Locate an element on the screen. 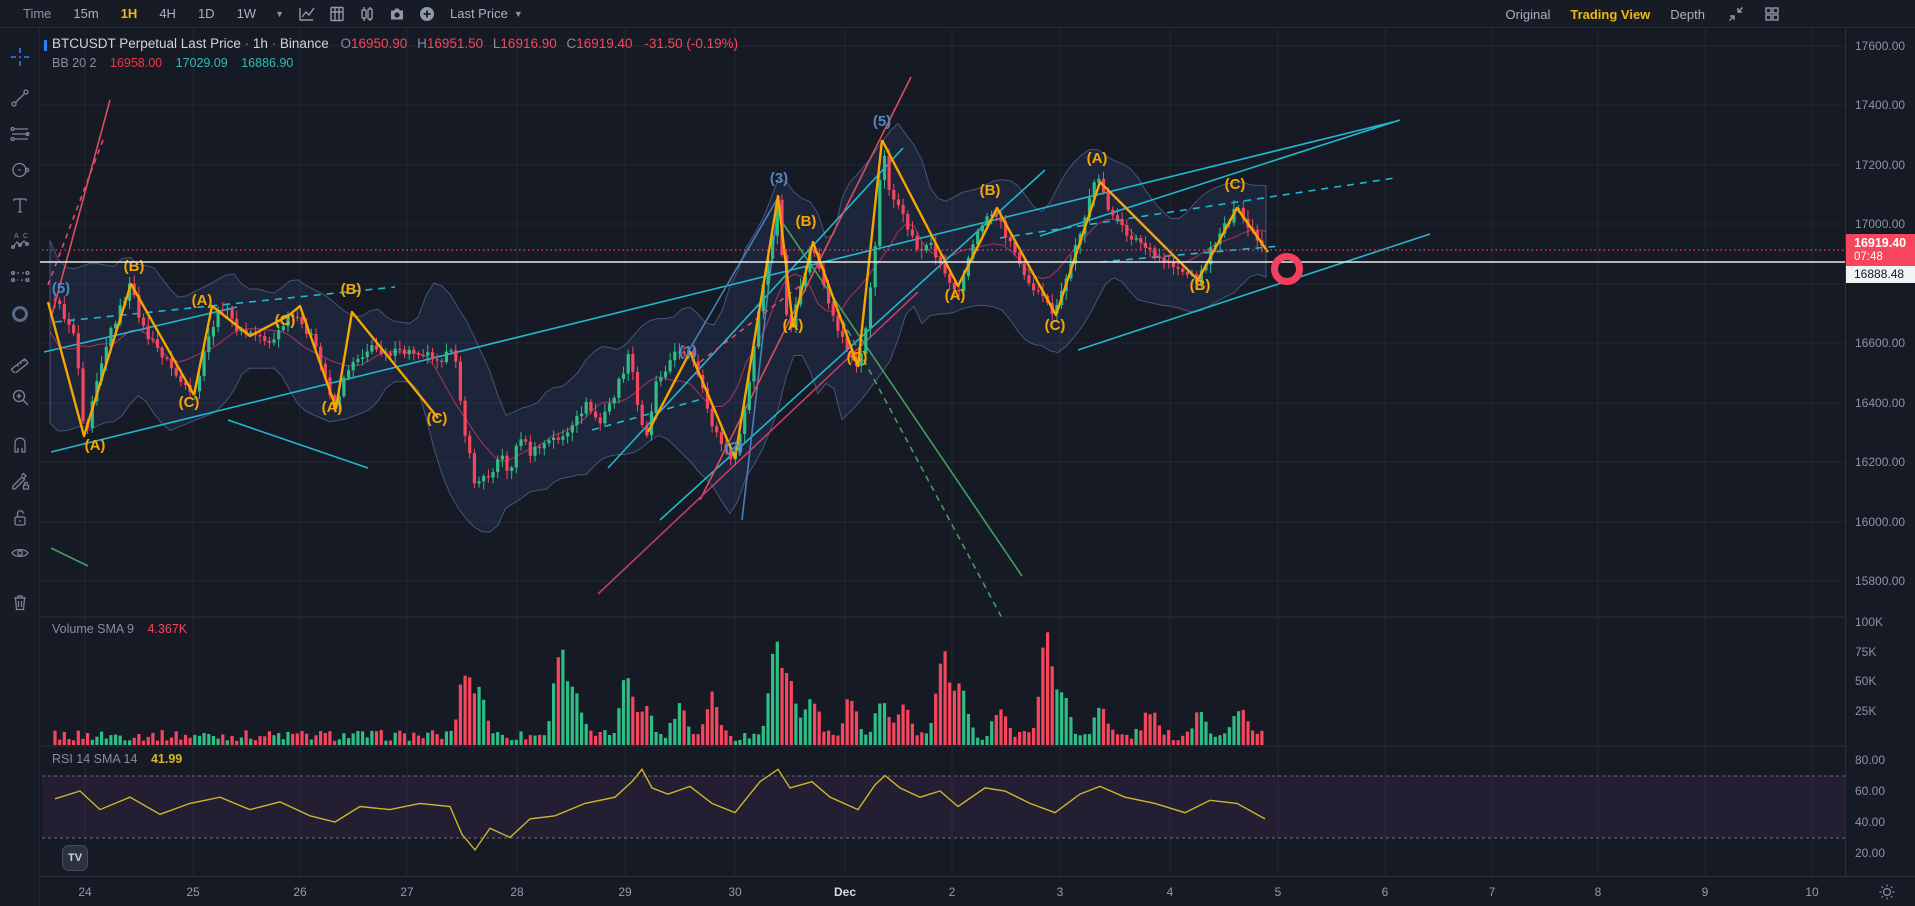 The width and height of the screenshot is (1915, 906). view-switcher: Original Trading View Depth is located at coordinates (1641, 14).